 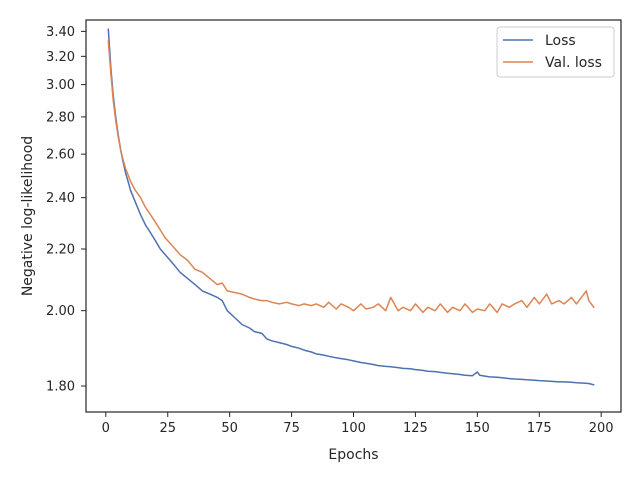 What do you see at coordinates (229, 428) in the screenshot?
I see `x-tick-label: 50` at bounding box center [229, 428].